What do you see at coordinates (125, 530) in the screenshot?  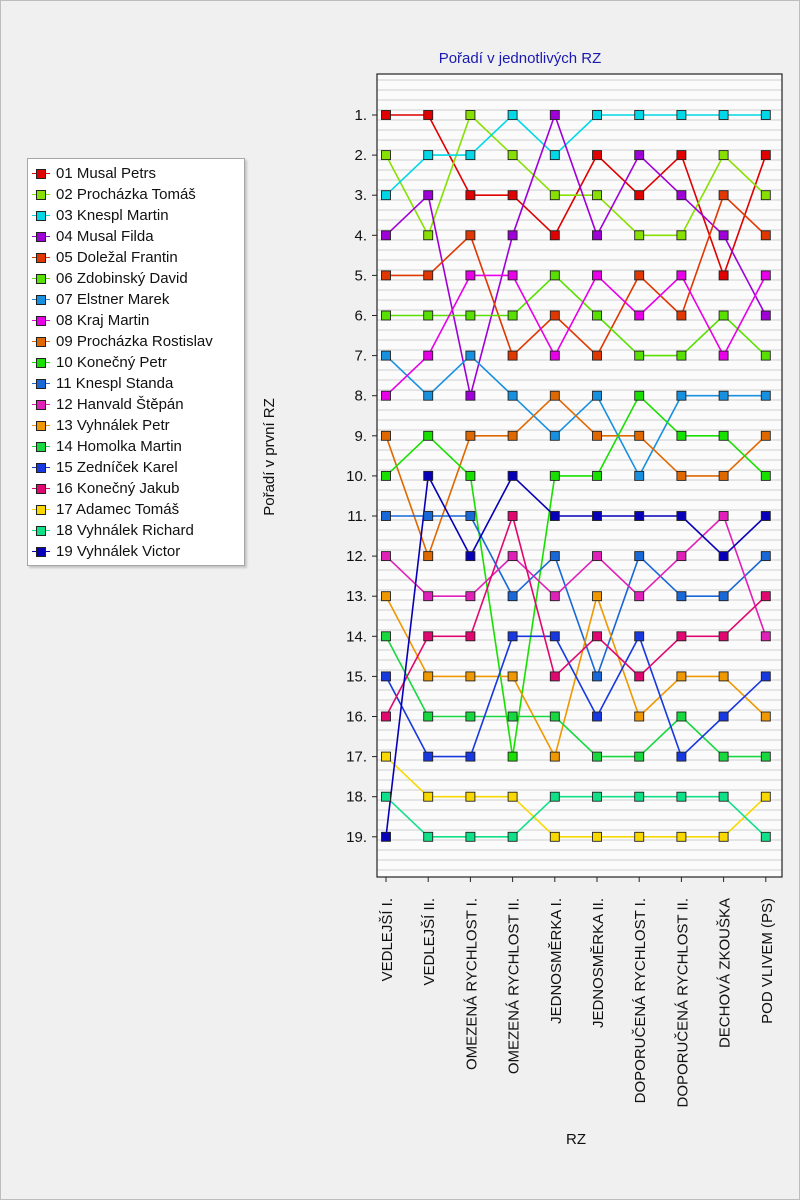 I see `legend-label: 18 Vyhnálek Richard` at bounding box center [125, 530].